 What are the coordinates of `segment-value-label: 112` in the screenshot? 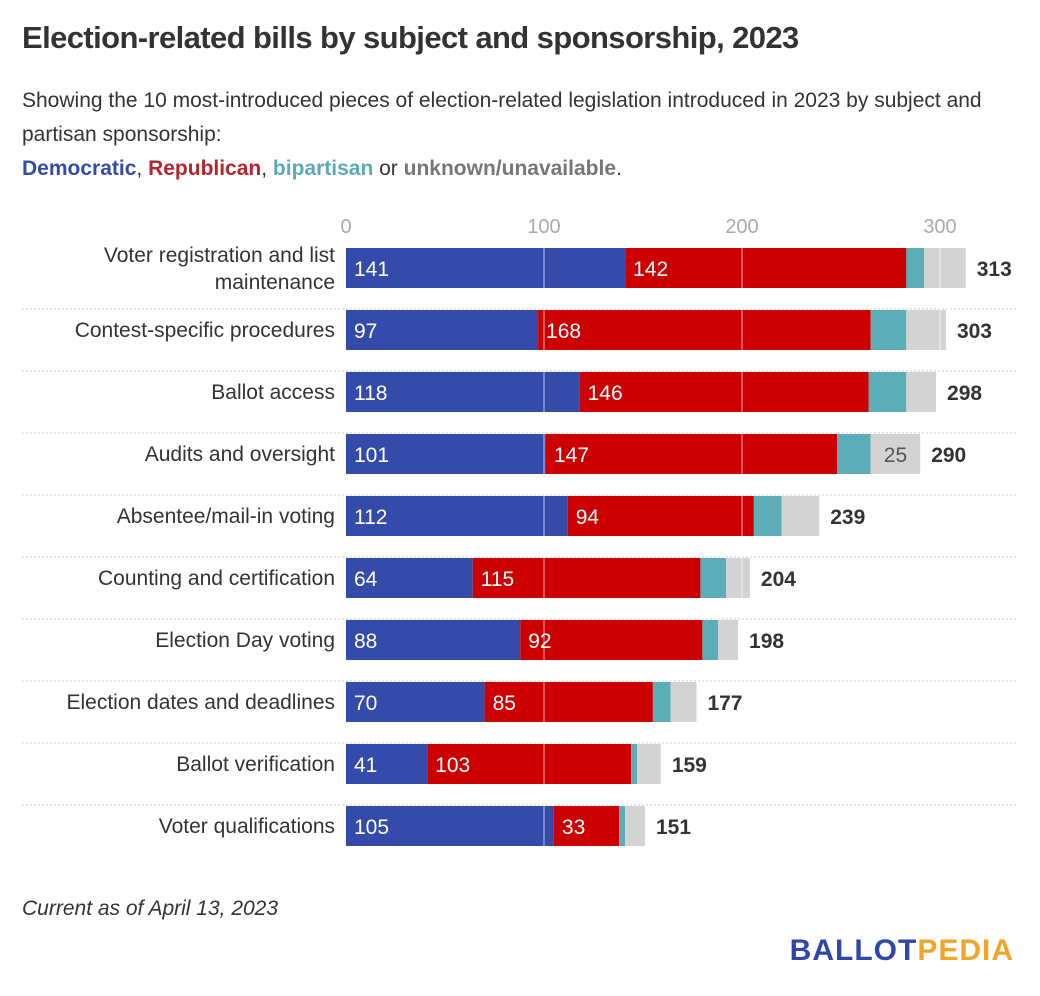 It's located at (370, 517).